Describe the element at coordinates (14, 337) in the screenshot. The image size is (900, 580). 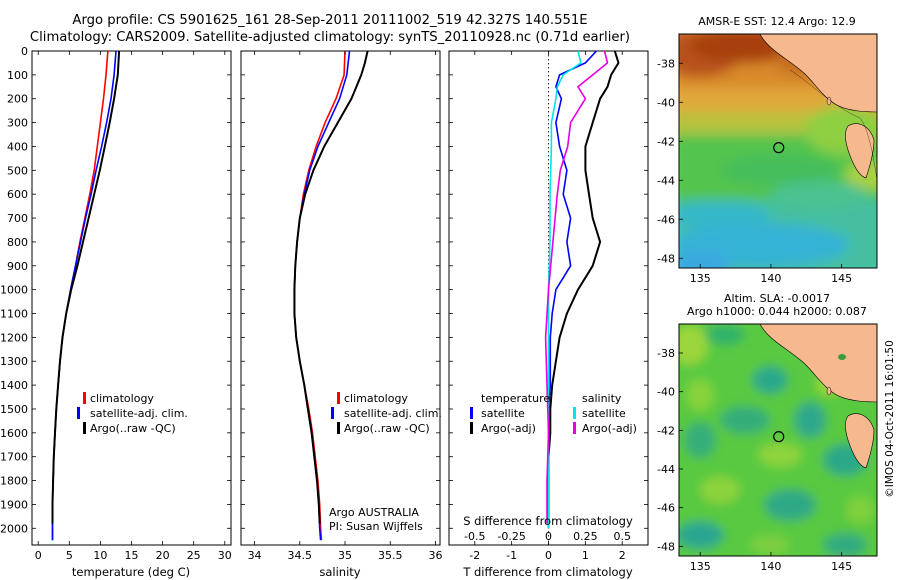
I see `y-tick-label: 1200` at that location.